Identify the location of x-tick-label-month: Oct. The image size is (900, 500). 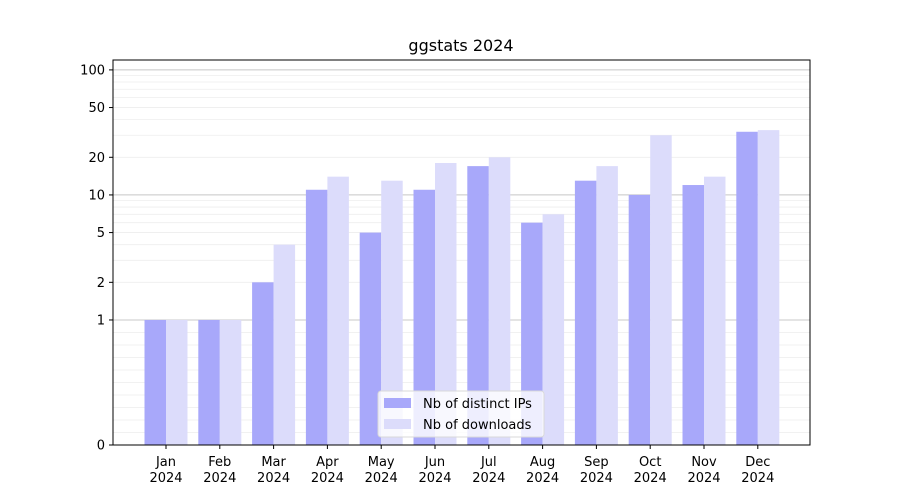
(650, 462).